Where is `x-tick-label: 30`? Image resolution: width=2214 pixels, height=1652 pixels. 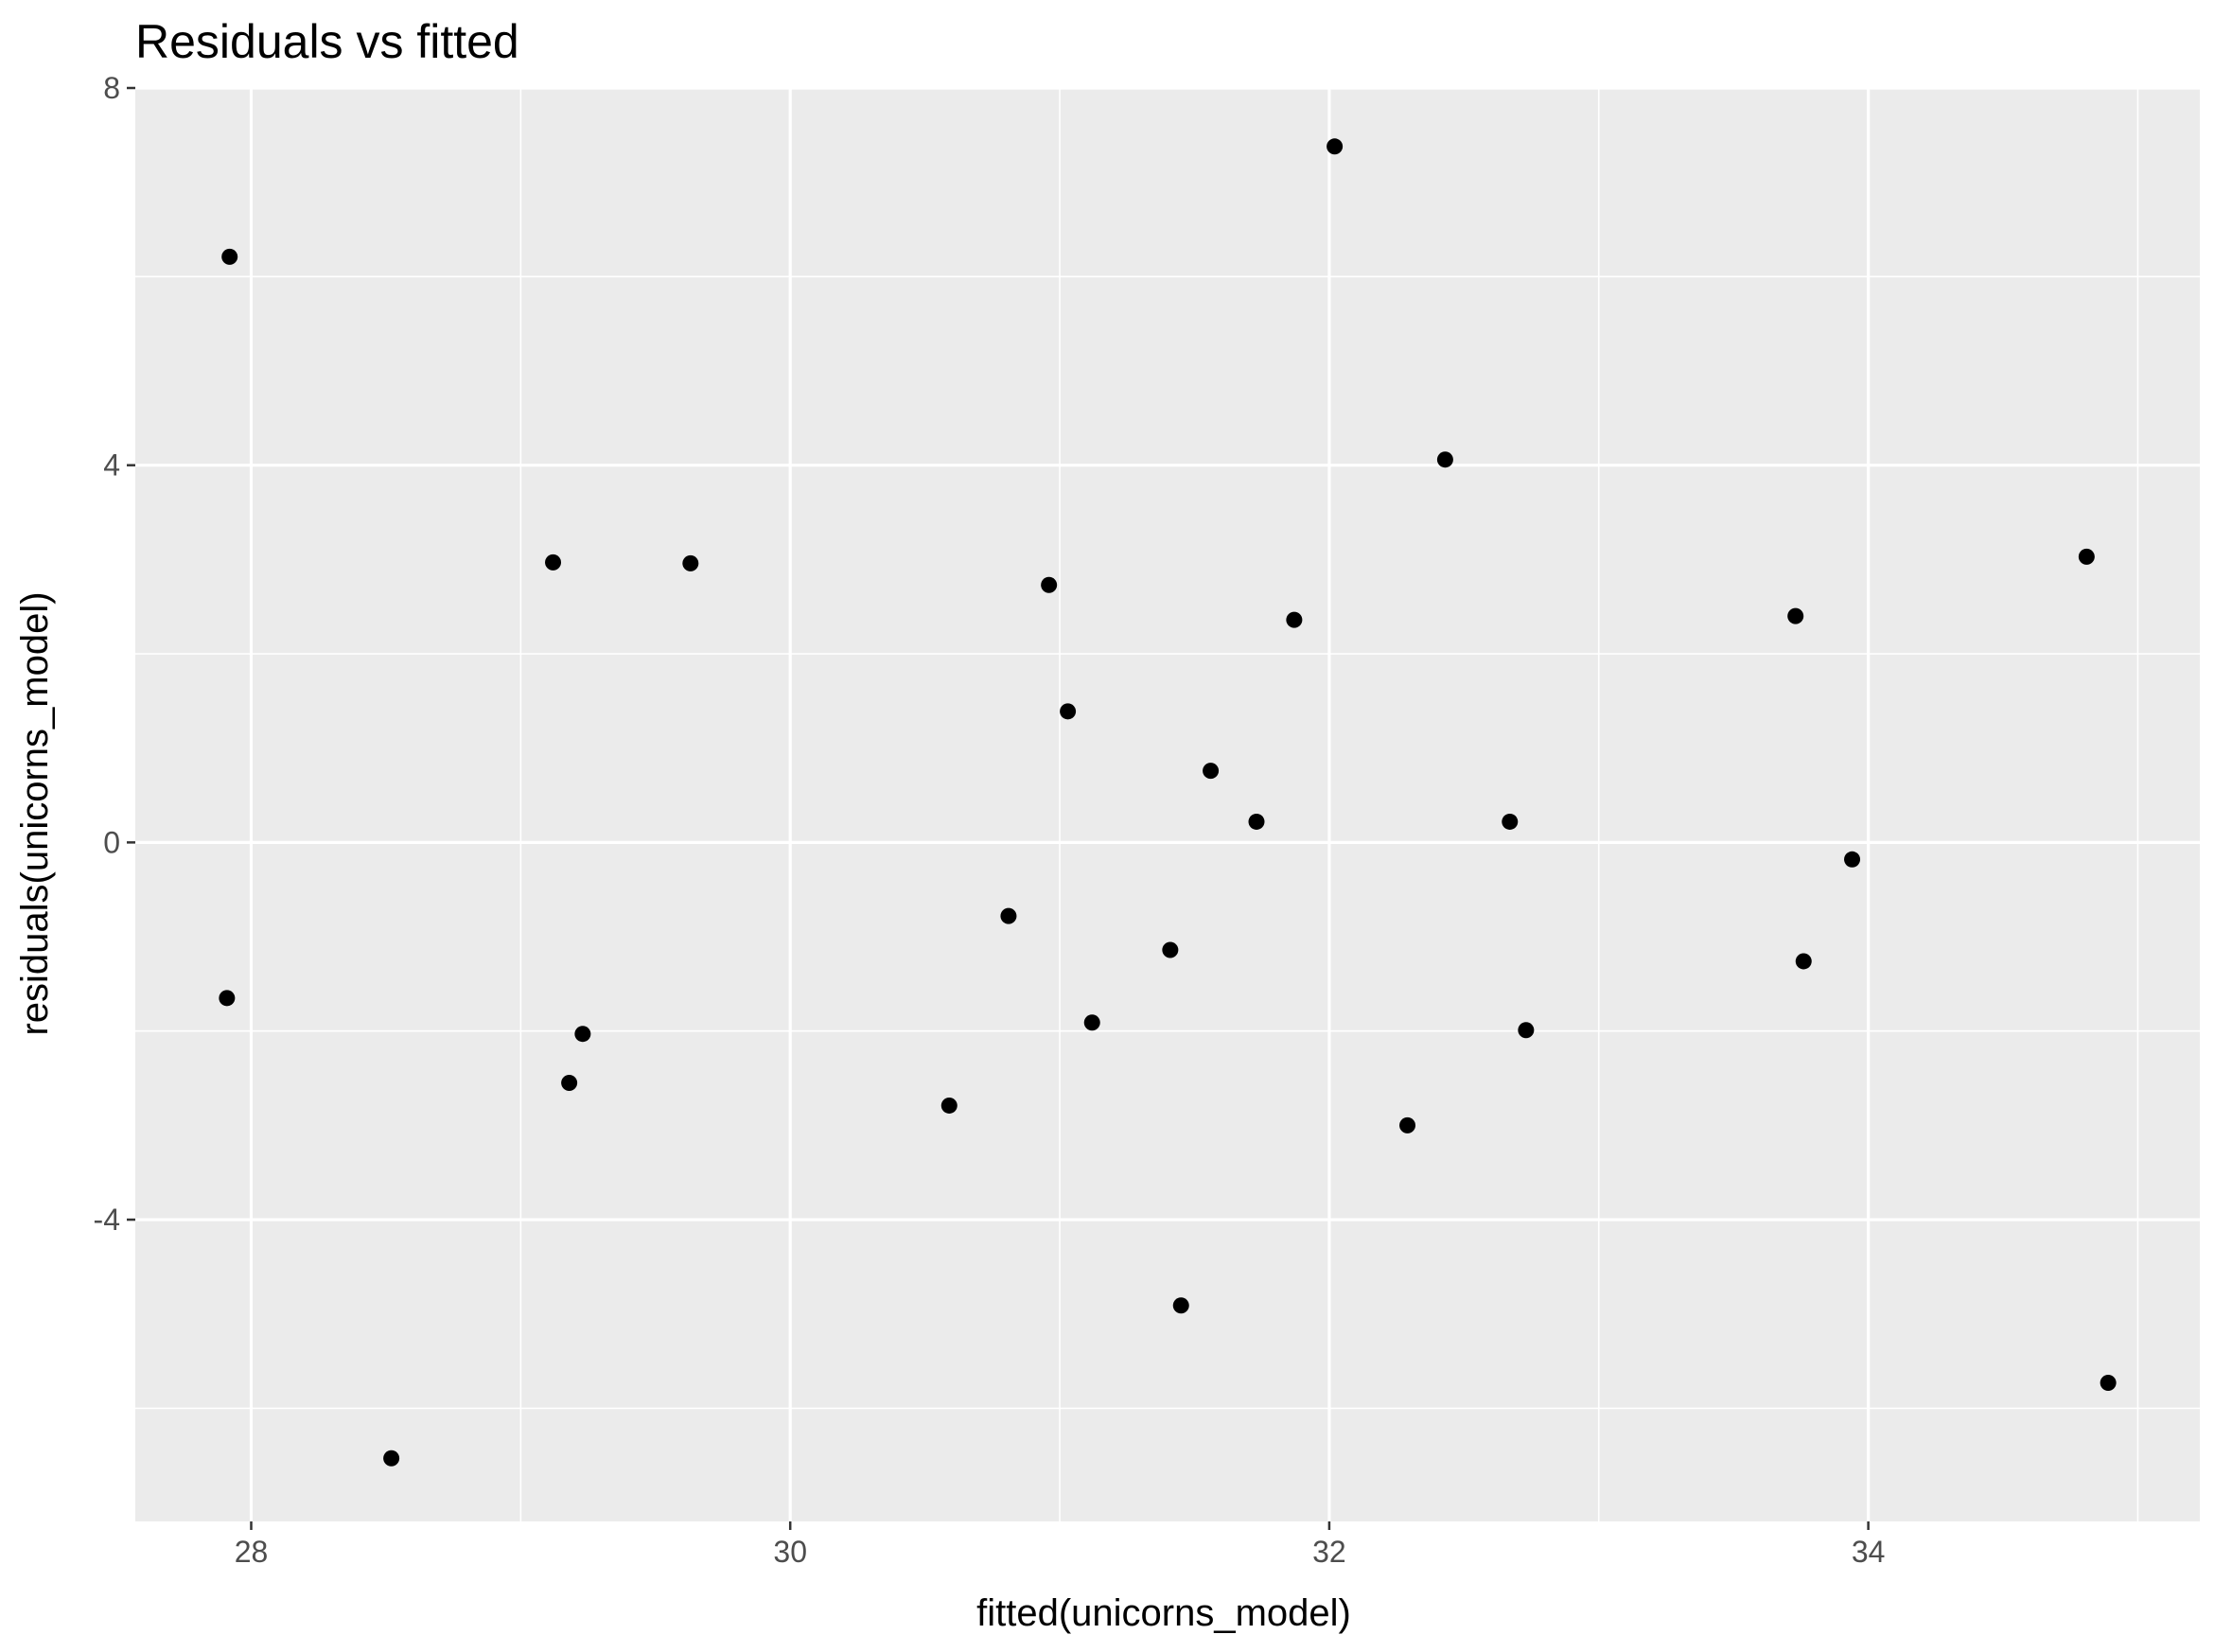 x-tick-label: 30 is located at coordinates (790, 1552).